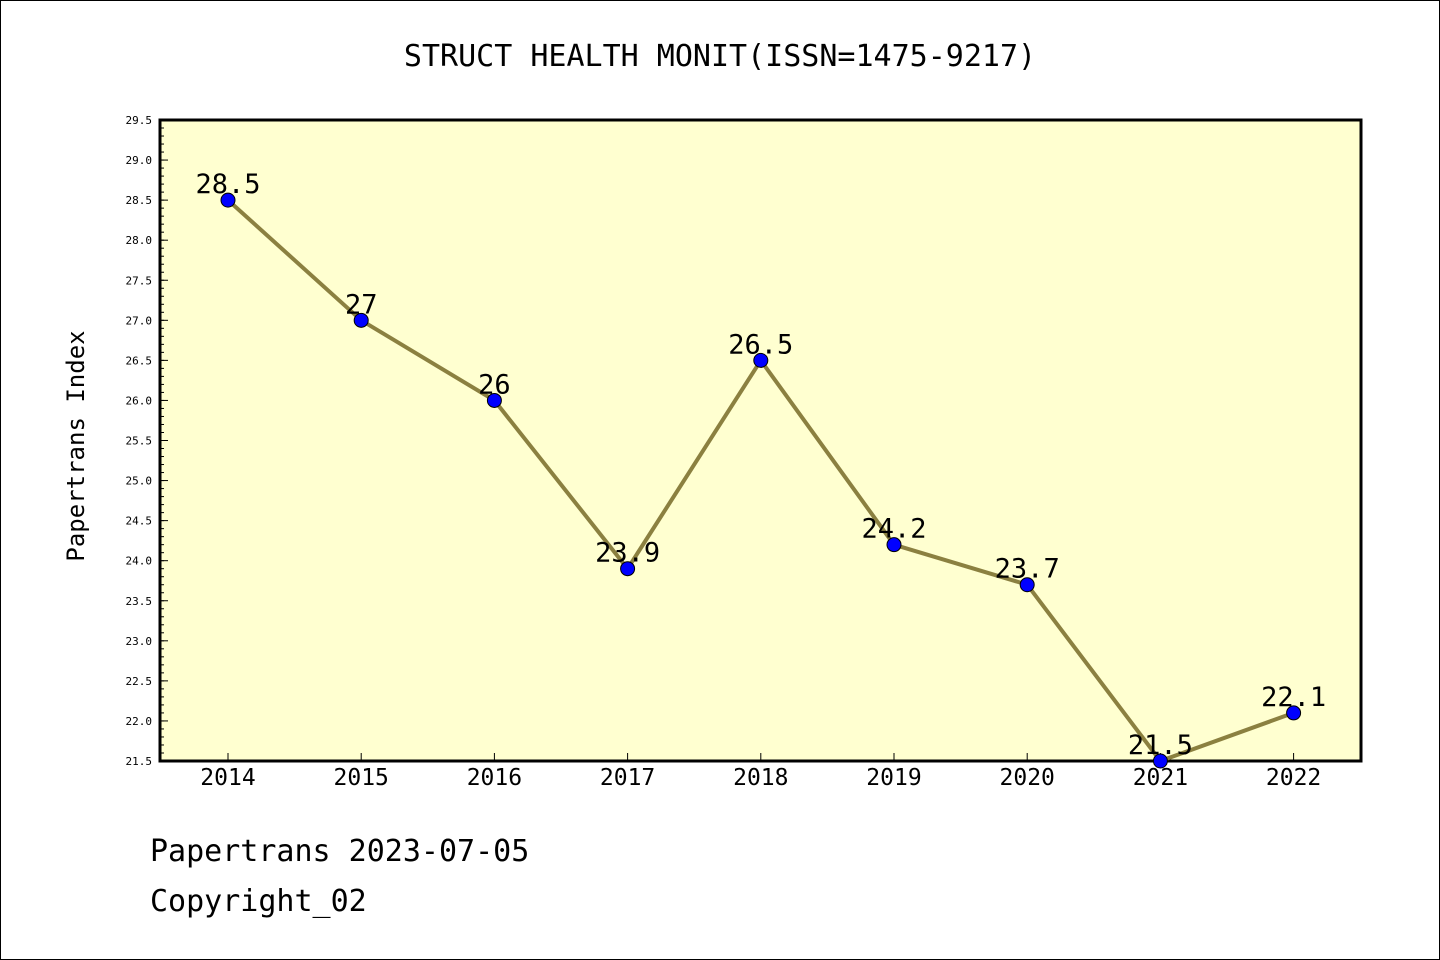  I want to click on y-tick-label: 27.5, so click(139, 280).